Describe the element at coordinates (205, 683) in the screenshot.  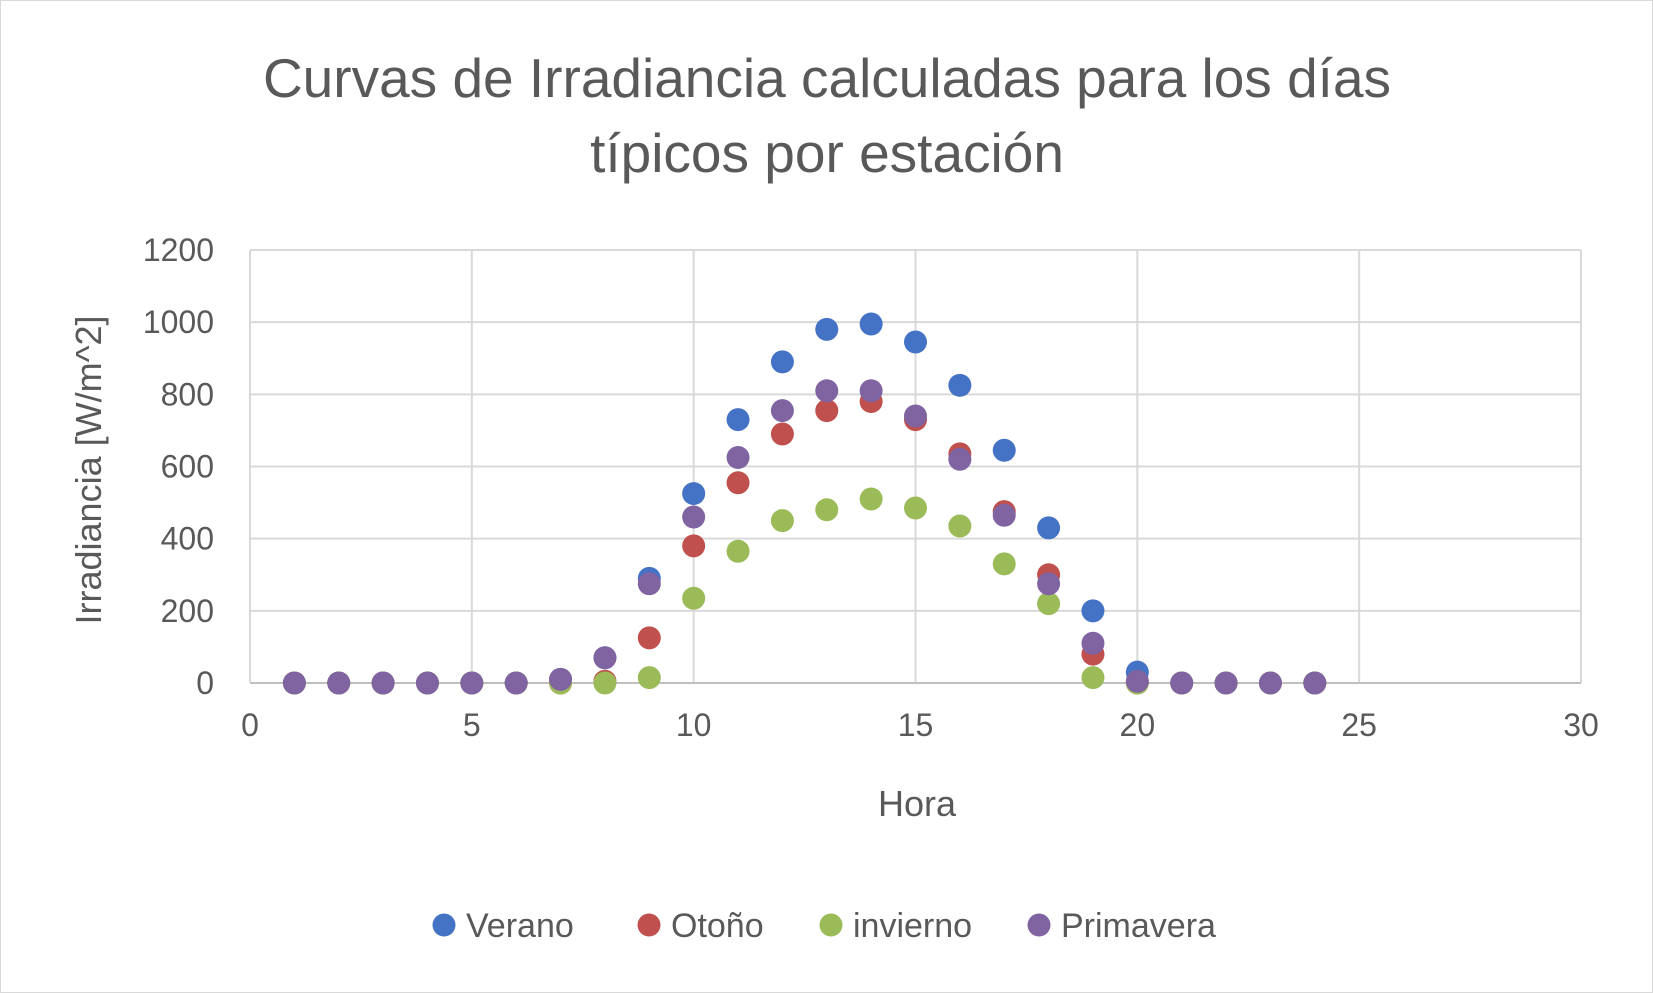
I see `y-tick-label: 0` at that location.